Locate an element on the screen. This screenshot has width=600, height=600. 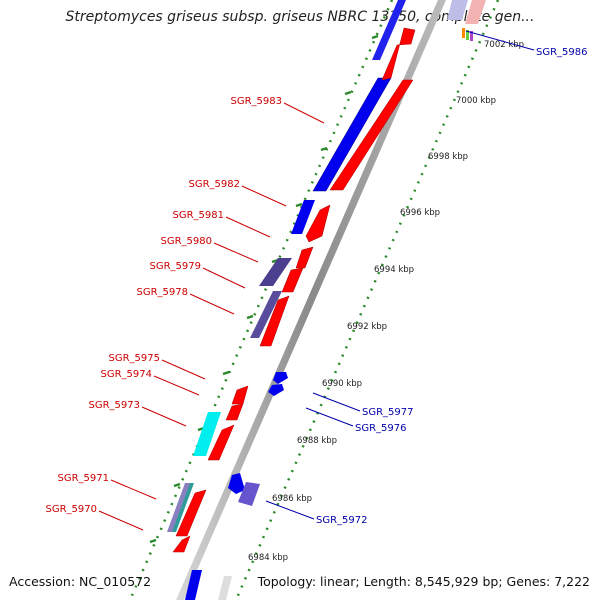
tick-label: 6994 kbp is located at coordinates (394, 270).